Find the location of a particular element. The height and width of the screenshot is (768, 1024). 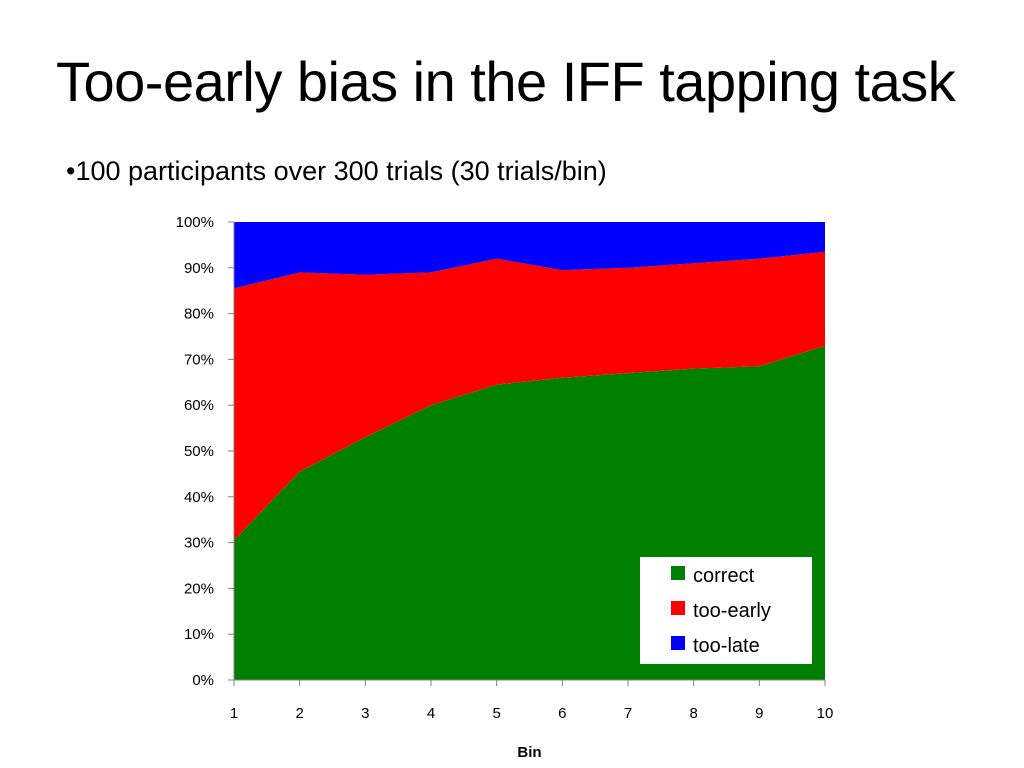

y-tick-label: 20% is located at coordinates (199, 588).